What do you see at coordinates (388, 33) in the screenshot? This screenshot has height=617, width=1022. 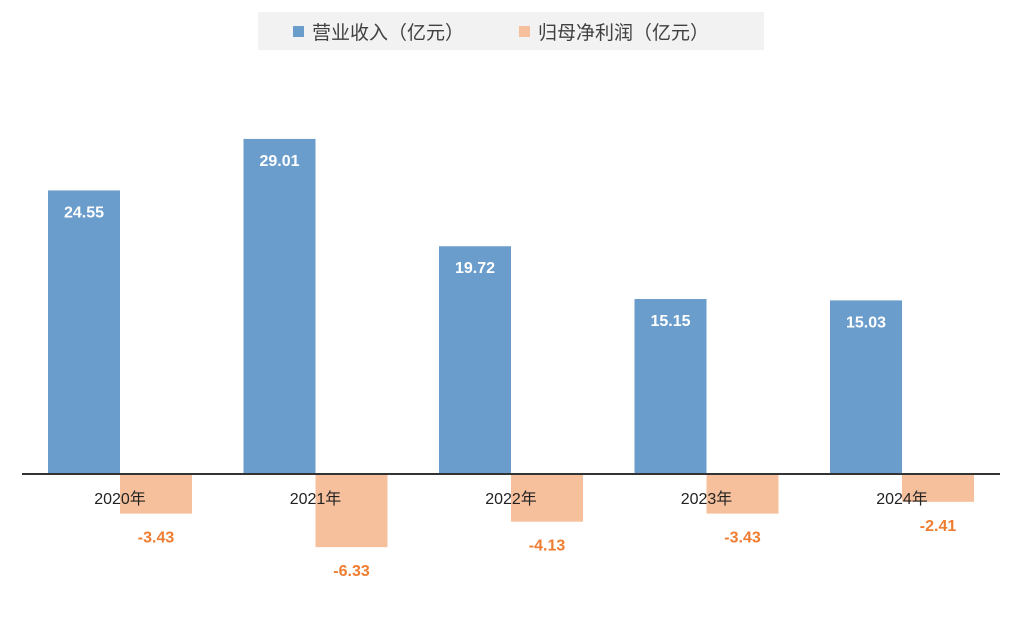 I see `legend-label: 营业收入（亿元）` at bounding box center [388, 33].